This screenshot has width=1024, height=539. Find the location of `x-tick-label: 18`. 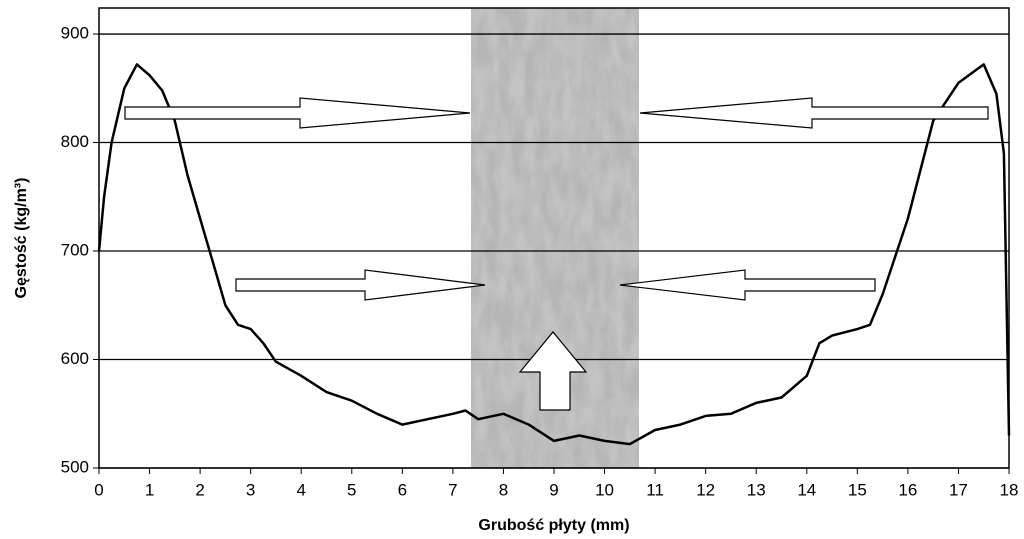

x-tick-label: 18 is located at coordinates (1009, 489).